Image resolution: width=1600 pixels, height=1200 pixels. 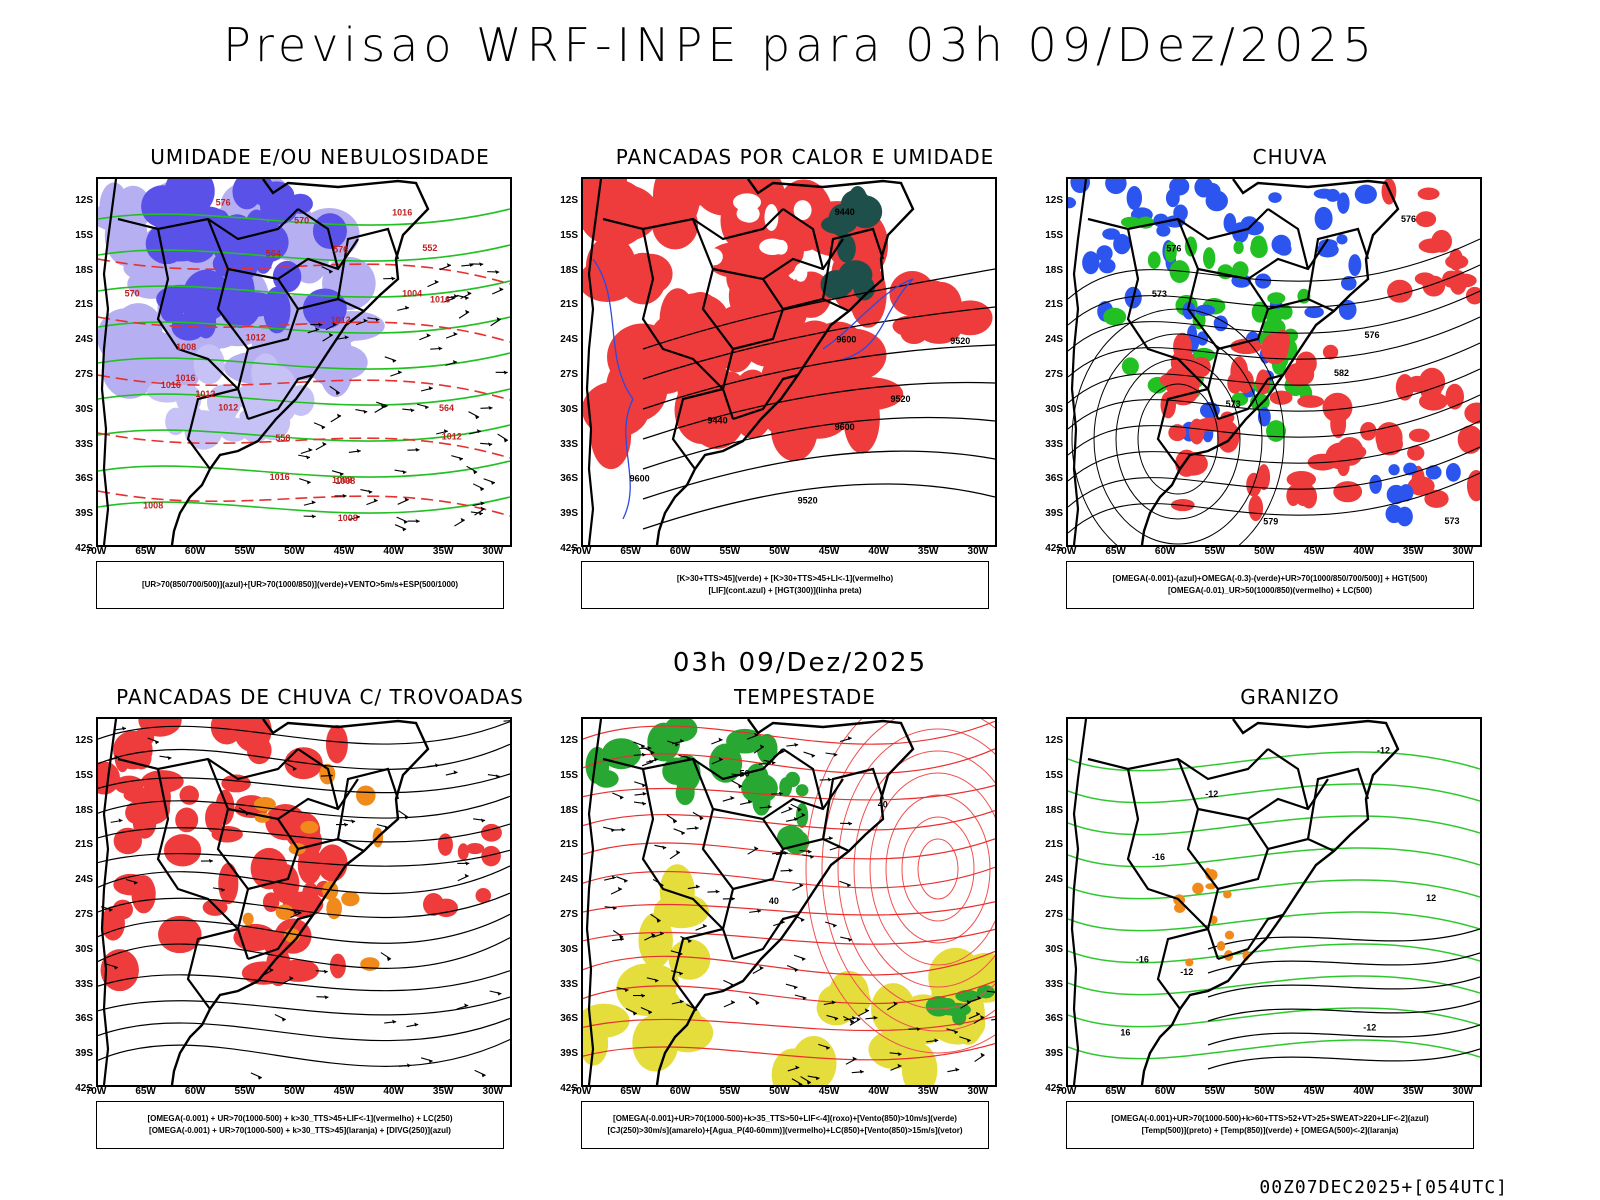 I want to click on latitude-tick-label: 12S, so click(x=1054, y=740).